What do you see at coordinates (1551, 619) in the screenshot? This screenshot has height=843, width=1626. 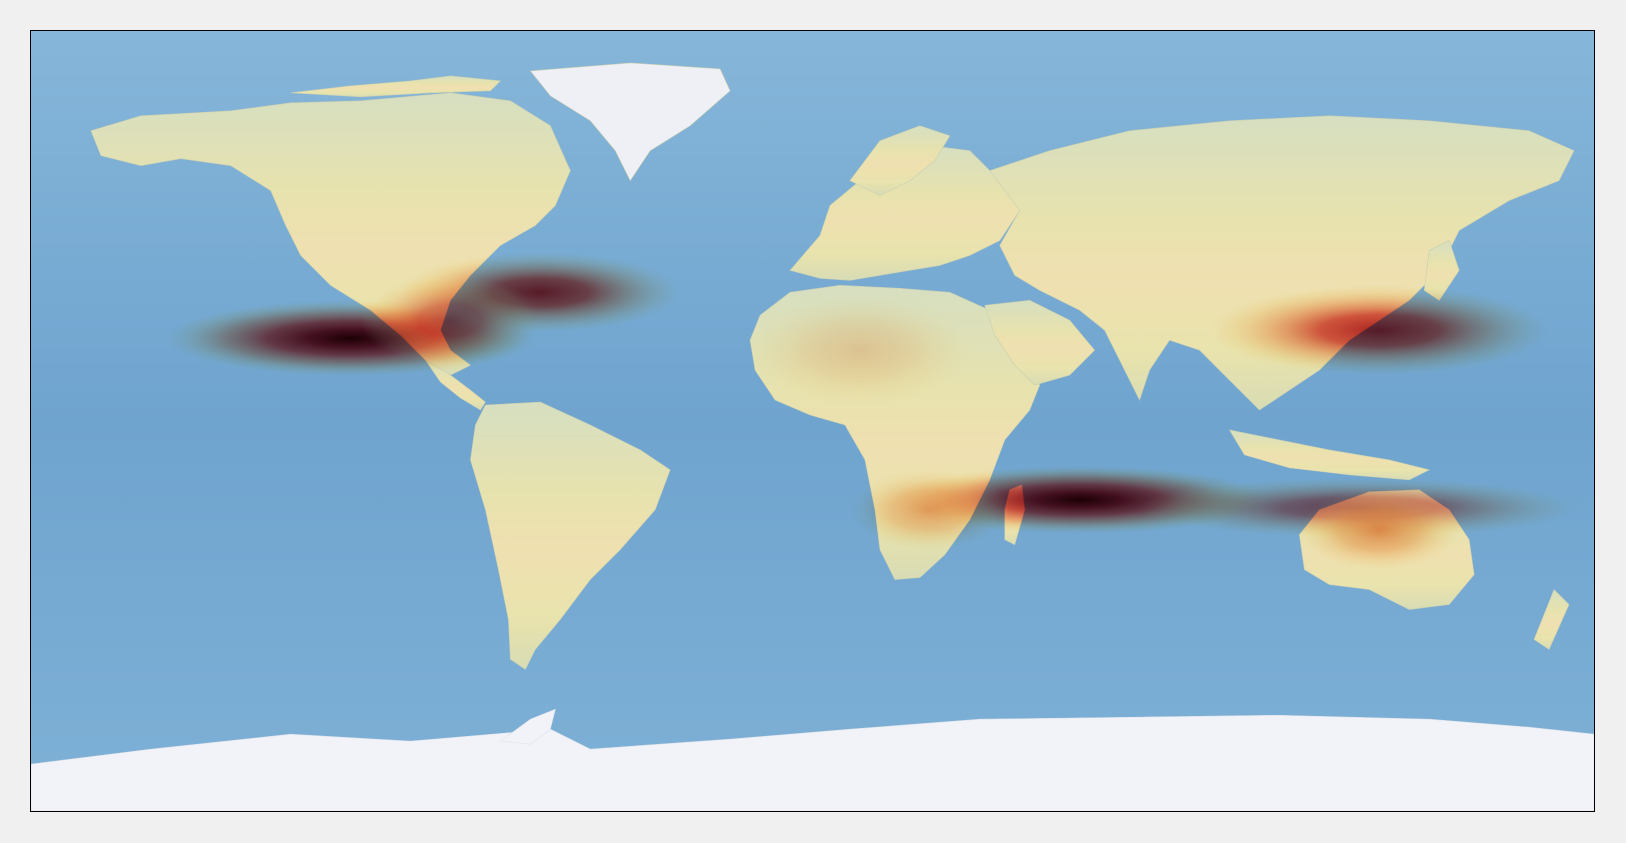 I see `new-zealand` at bounding box center [1551, 619].